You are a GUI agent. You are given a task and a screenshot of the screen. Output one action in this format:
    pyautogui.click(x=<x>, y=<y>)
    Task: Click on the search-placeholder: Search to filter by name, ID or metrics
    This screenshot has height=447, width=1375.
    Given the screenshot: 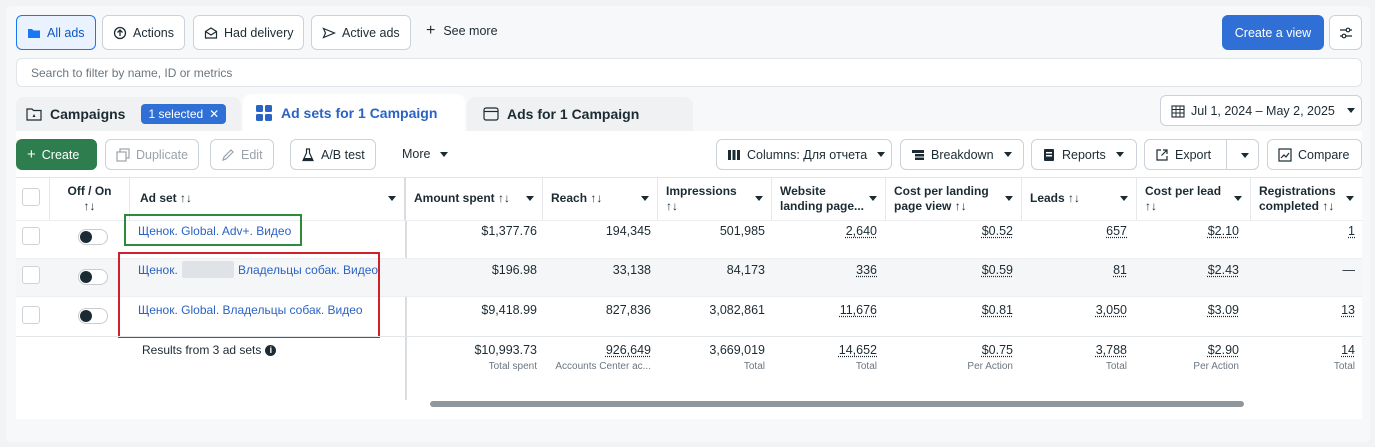 What is the action you would take?
    pyautogui.click(x=132, y=72)
    